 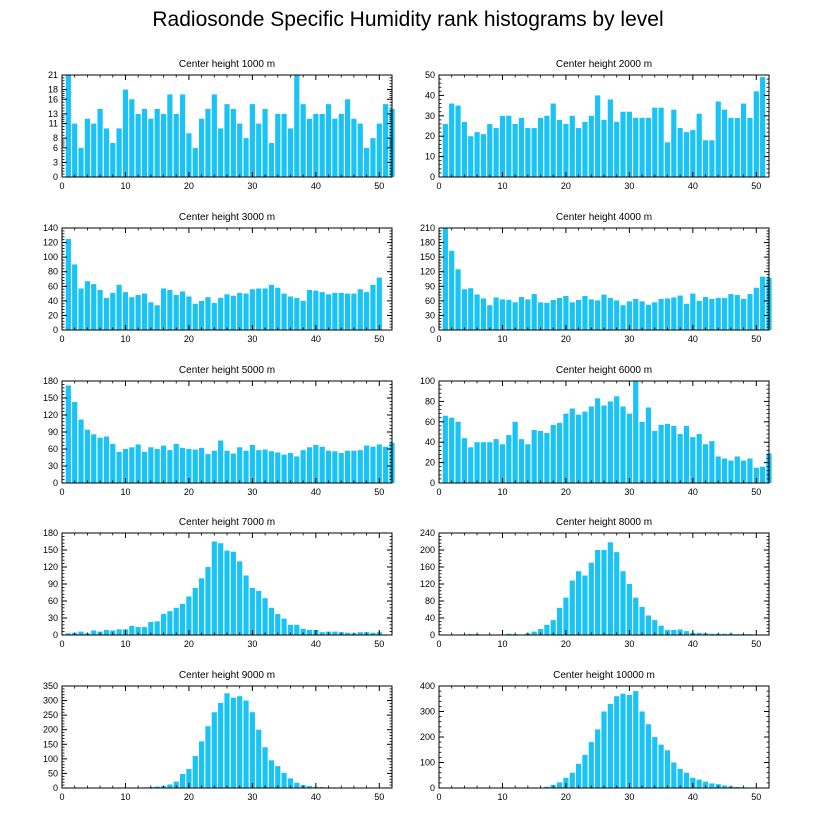 What do you see at coordinates (604, 64) in the screenshot?
I see `panel-title: Center height 2000 m` at bounding box center [604, 64].